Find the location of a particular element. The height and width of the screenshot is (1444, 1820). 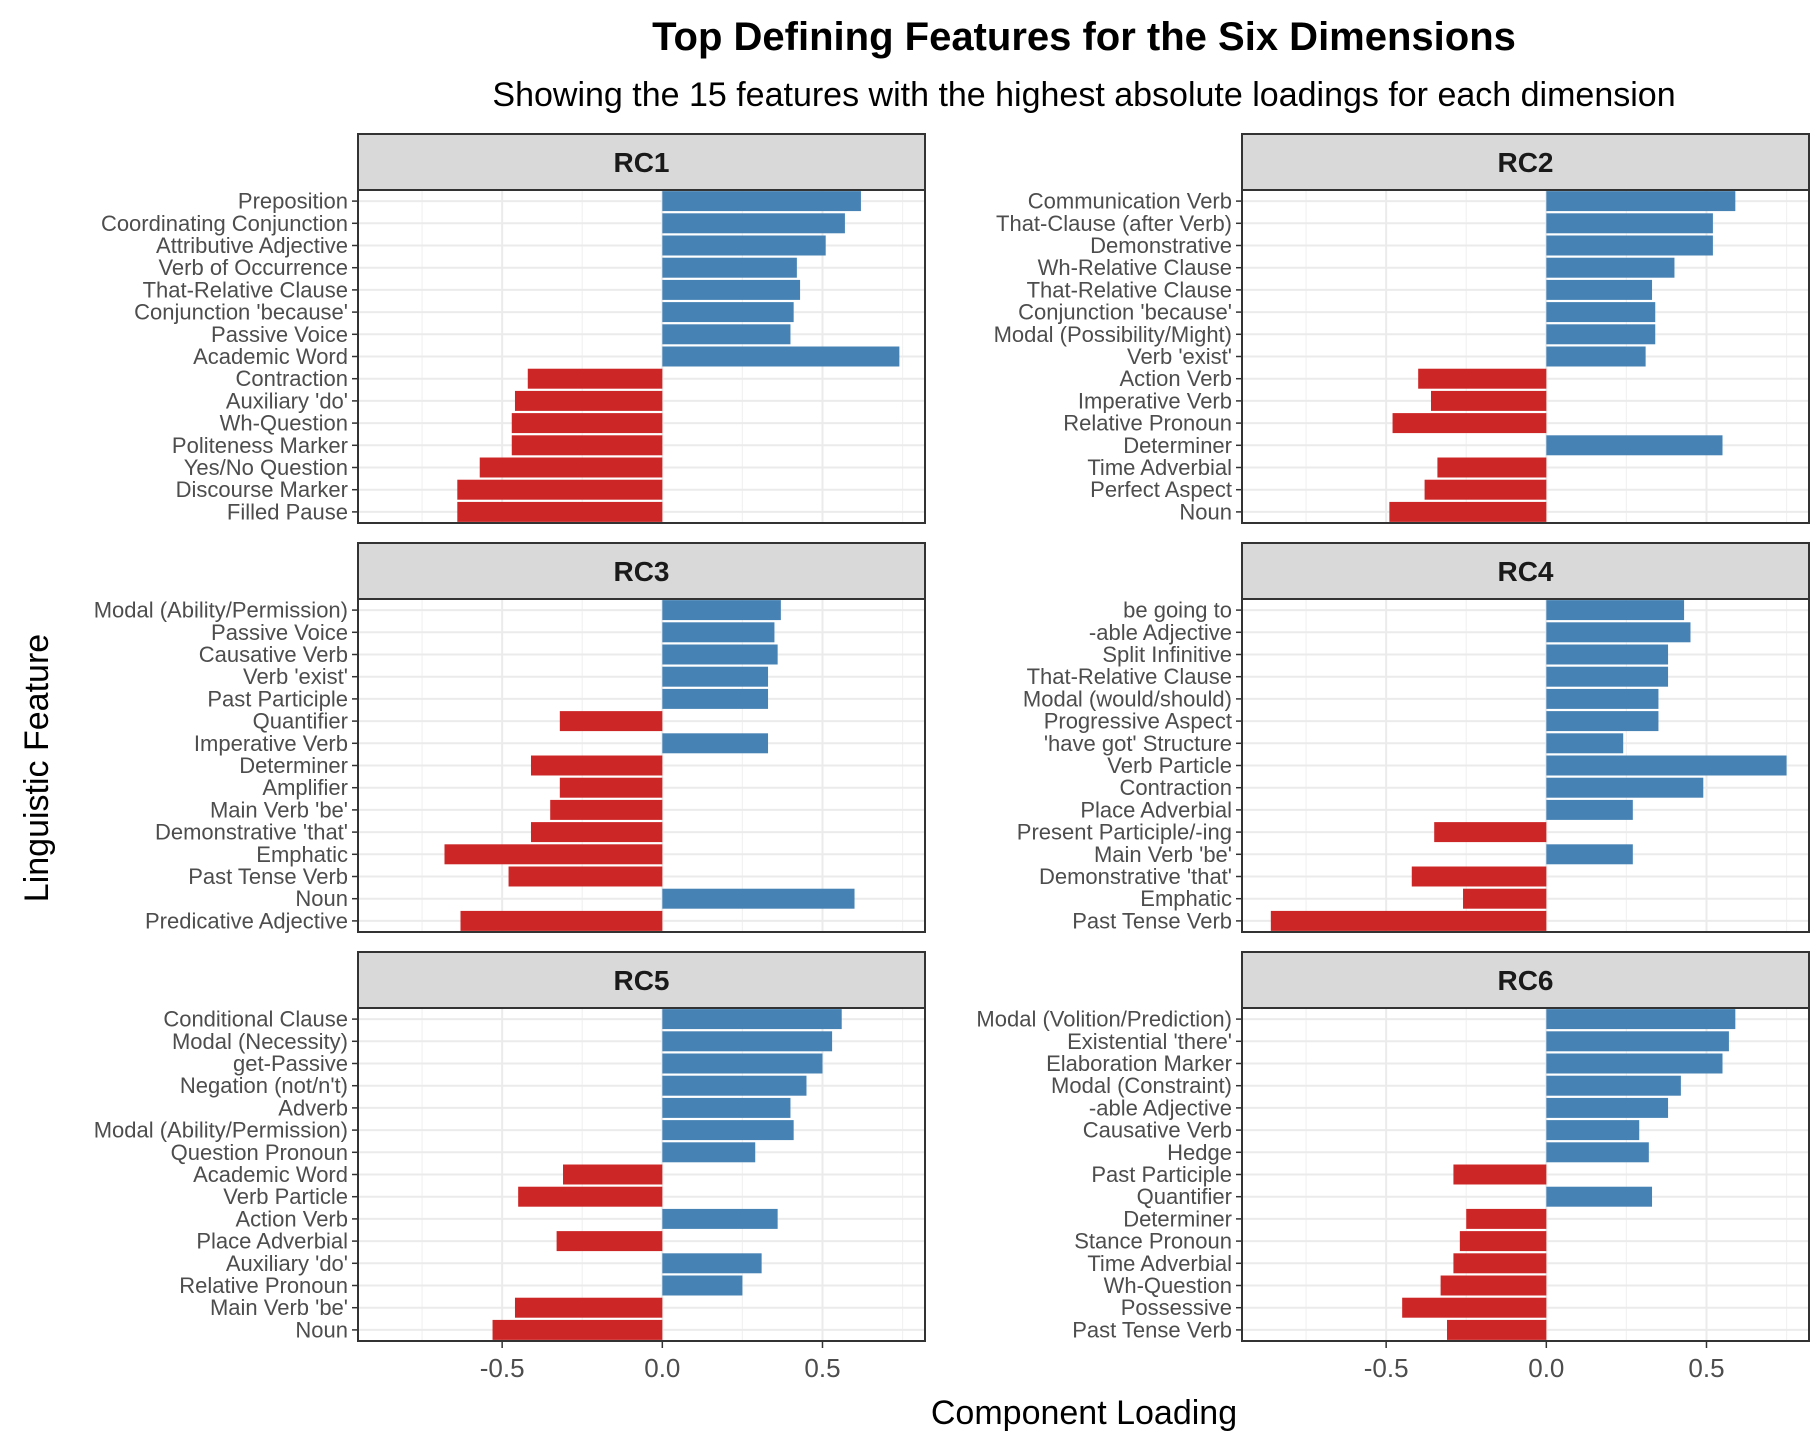

category-label: Negation (not/n't) is located at coordinates (264, 1085).